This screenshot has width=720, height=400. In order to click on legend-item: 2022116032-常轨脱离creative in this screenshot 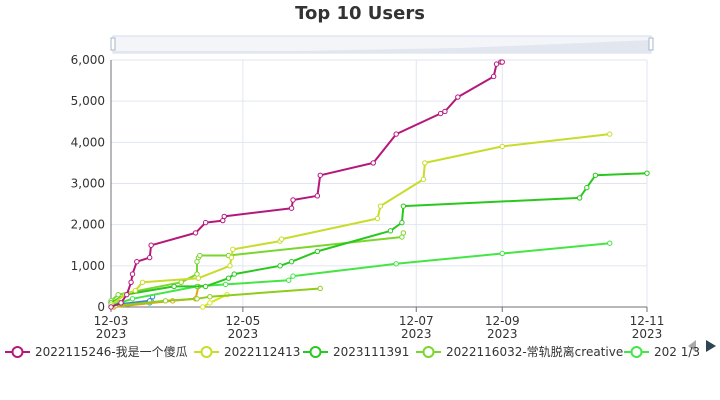, I will do `click(519, 351)`.